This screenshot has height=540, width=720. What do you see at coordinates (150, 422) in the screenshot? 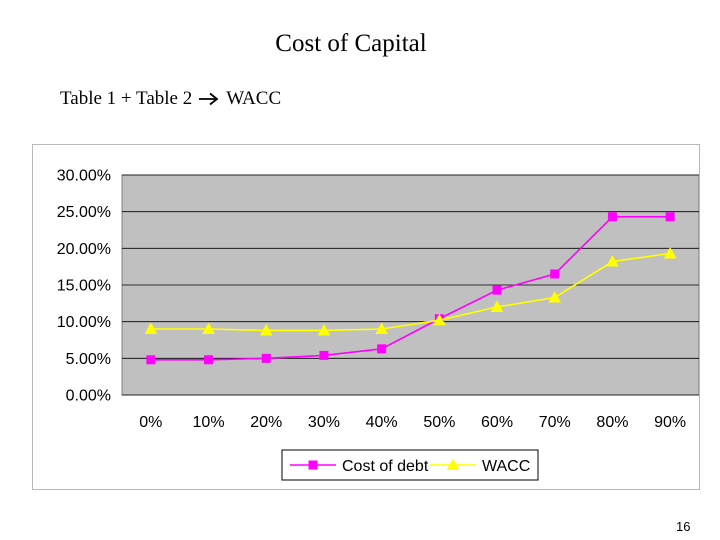
I see `x-tick-label: 0%` at bounding box center [150, 422].